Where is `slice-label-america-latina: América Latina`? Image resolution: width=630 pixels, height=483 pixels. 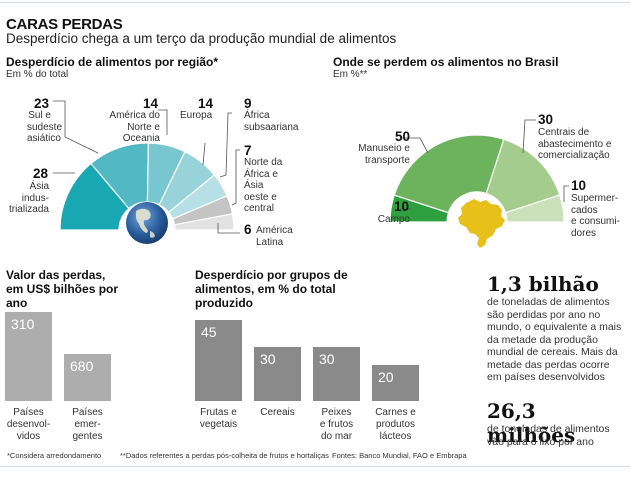
slice-label-america-latina: América Latina is located at coordinates (274, 236).